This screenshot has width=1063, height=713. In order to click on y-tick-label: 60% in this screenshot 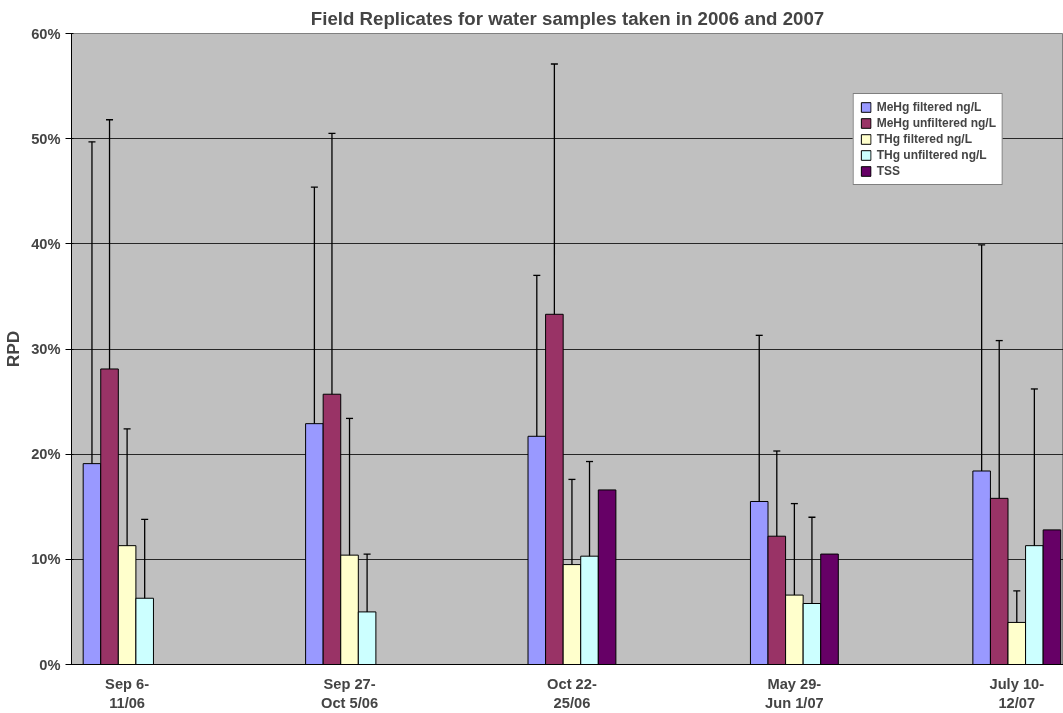, I will do `click(46, 33)`.